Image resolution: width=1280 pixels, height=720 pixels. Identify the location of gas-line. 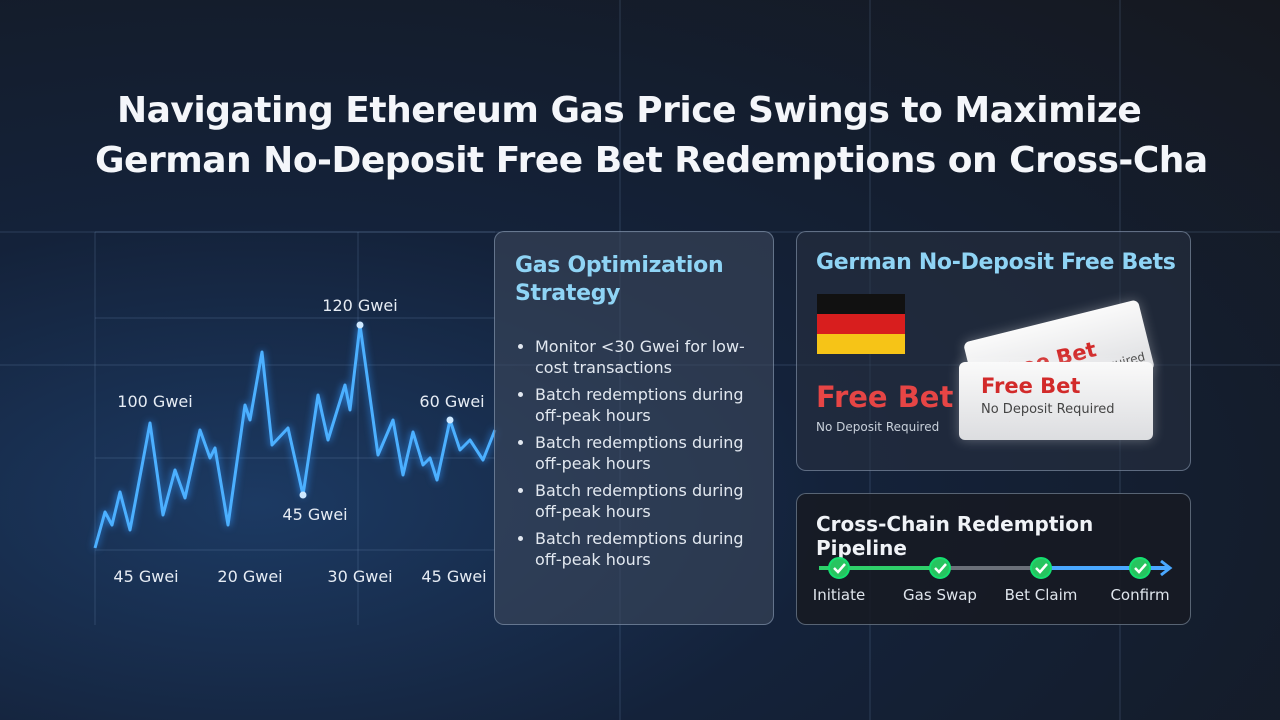
(295, 436).